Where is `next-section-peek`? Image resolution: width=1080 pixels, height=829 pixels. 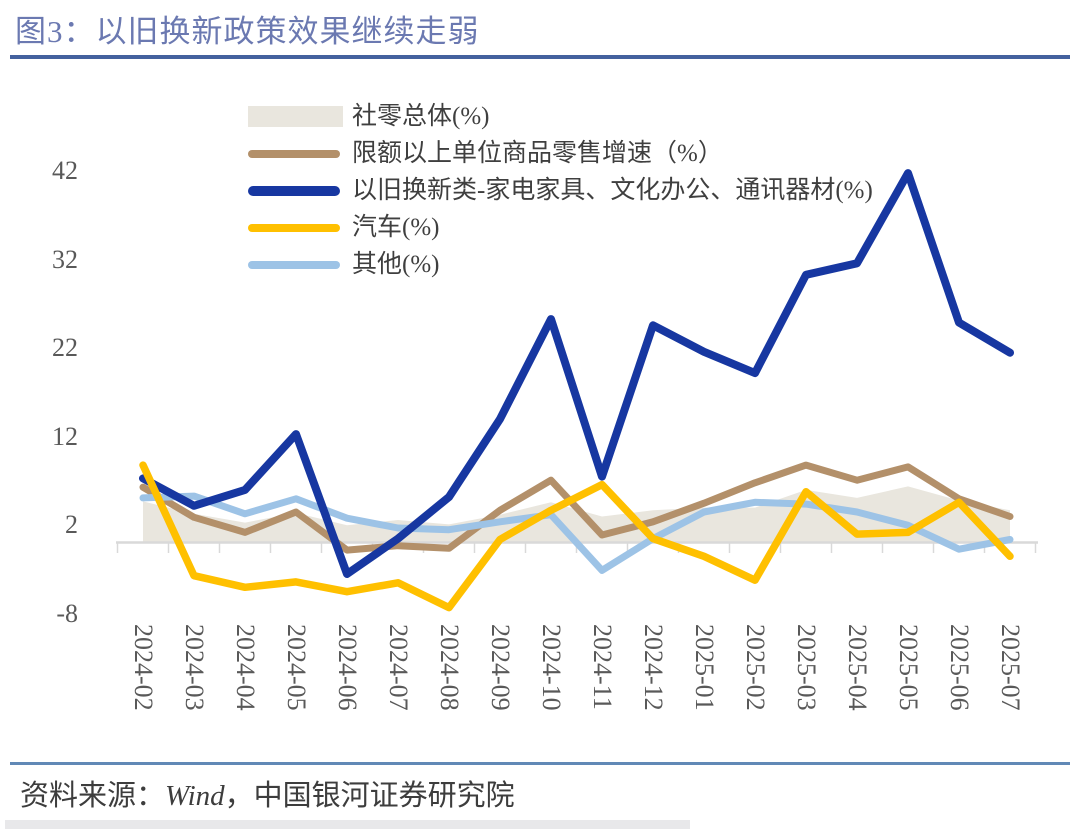
next-section-peek is located at coordinates (347, 824).